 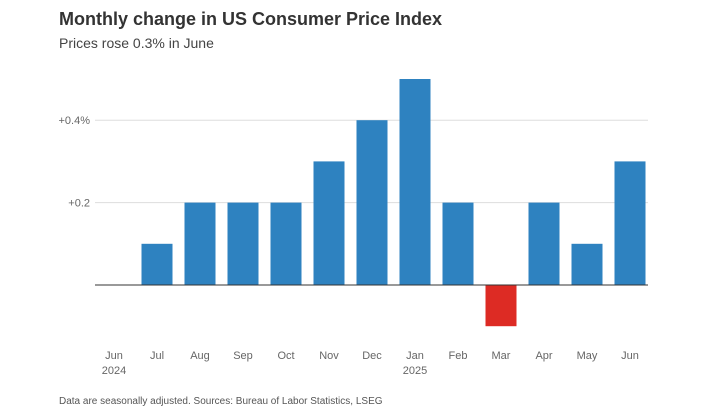 What do you see at coordinates (543, 356) in the screenshot?
I see `x-tick-label: Apr` at bounding box center [543, 356].